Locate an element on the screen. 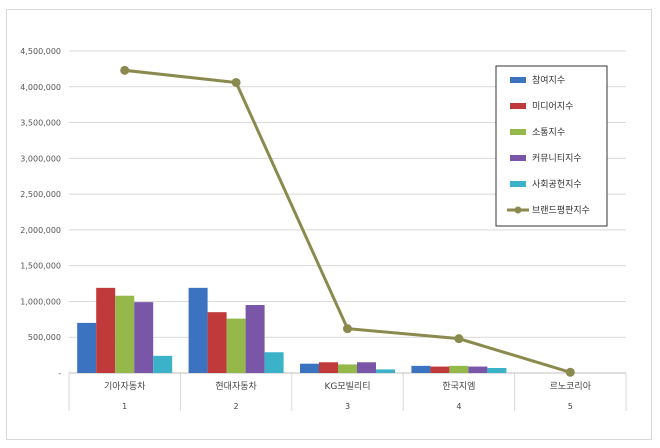 The height and width of the screenshot is (448, 660). x-rank-label: 3 is located at coordinates (347, 406).